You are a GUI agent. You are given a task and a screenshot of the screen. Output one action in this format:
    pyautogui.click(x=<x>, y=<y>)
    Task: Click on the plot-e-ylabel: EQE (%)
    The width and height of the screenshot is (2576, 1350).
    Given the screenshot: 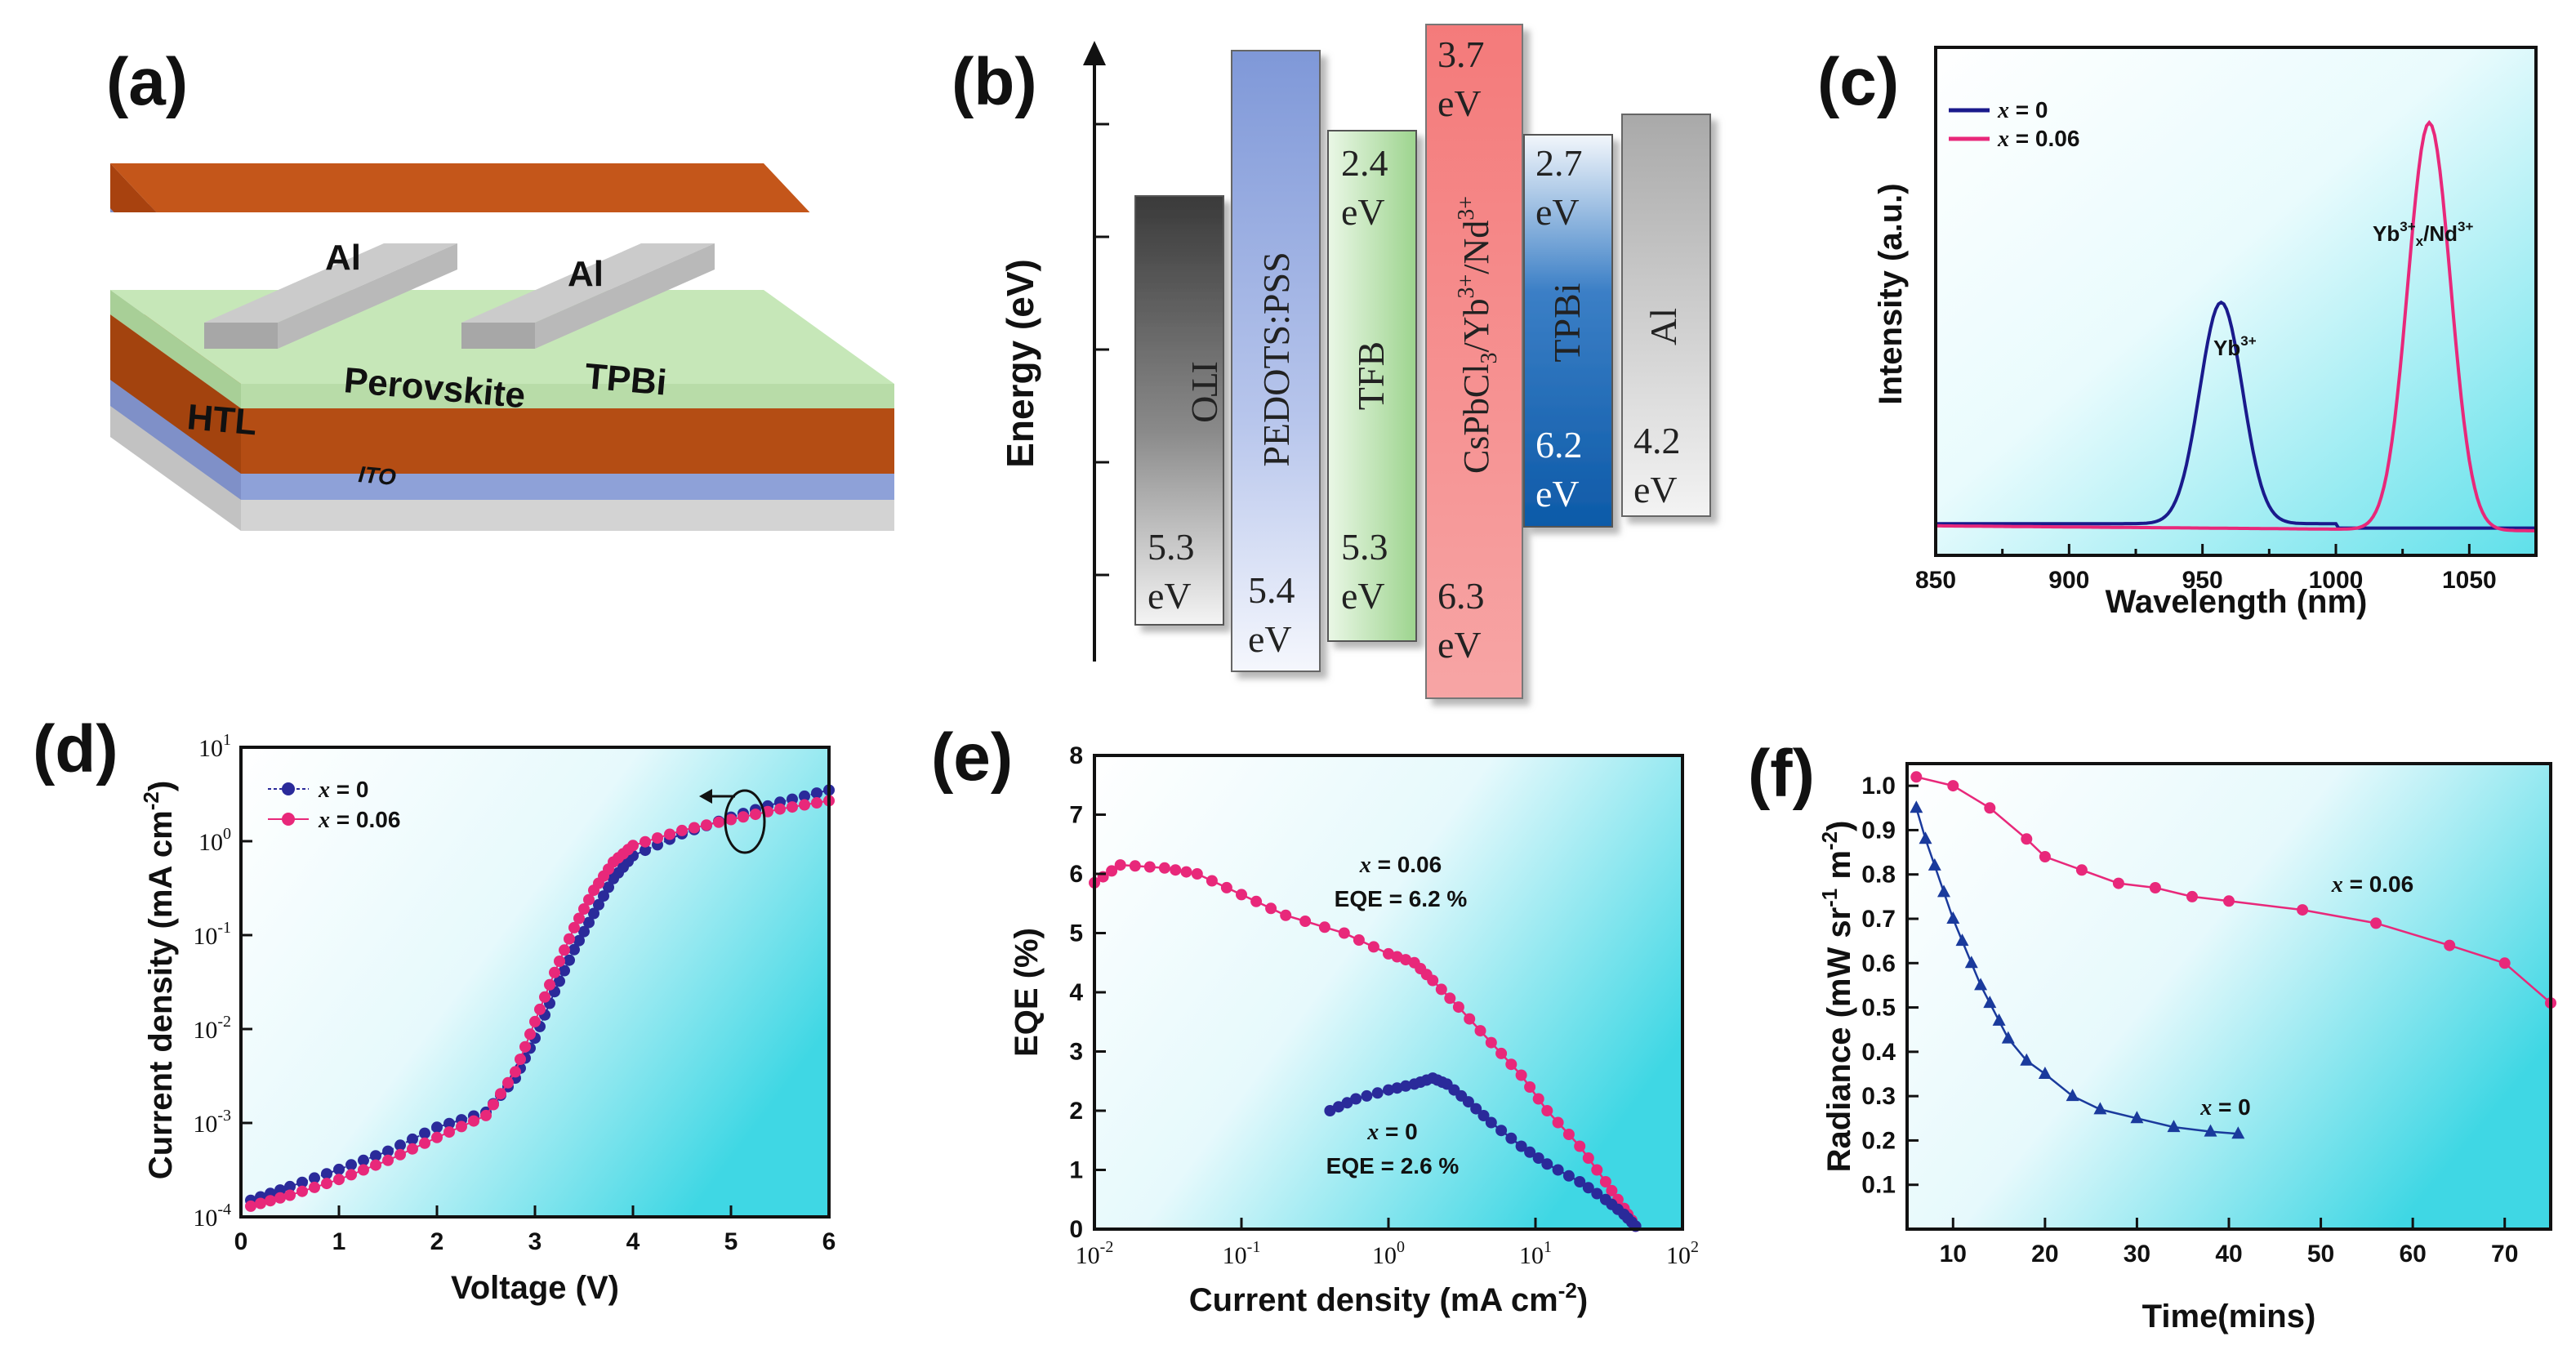 What is the action you would take?
    pyautogui.click(x=1027, y=993)
    